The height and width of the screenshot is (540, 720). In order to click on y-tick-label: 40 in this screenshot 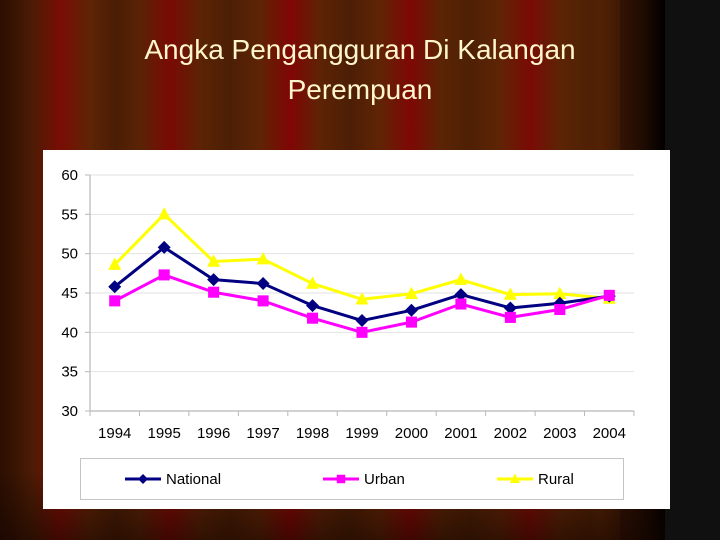, I will do `click(69, 332)`.